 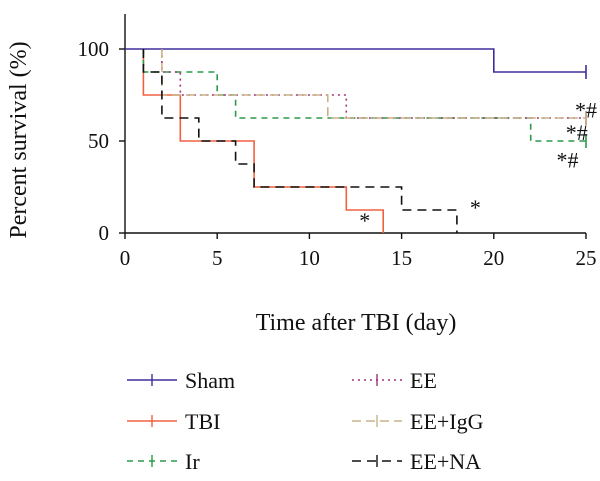 I want to click on legend-item-sham: Sham, so click(x=181, y=380).